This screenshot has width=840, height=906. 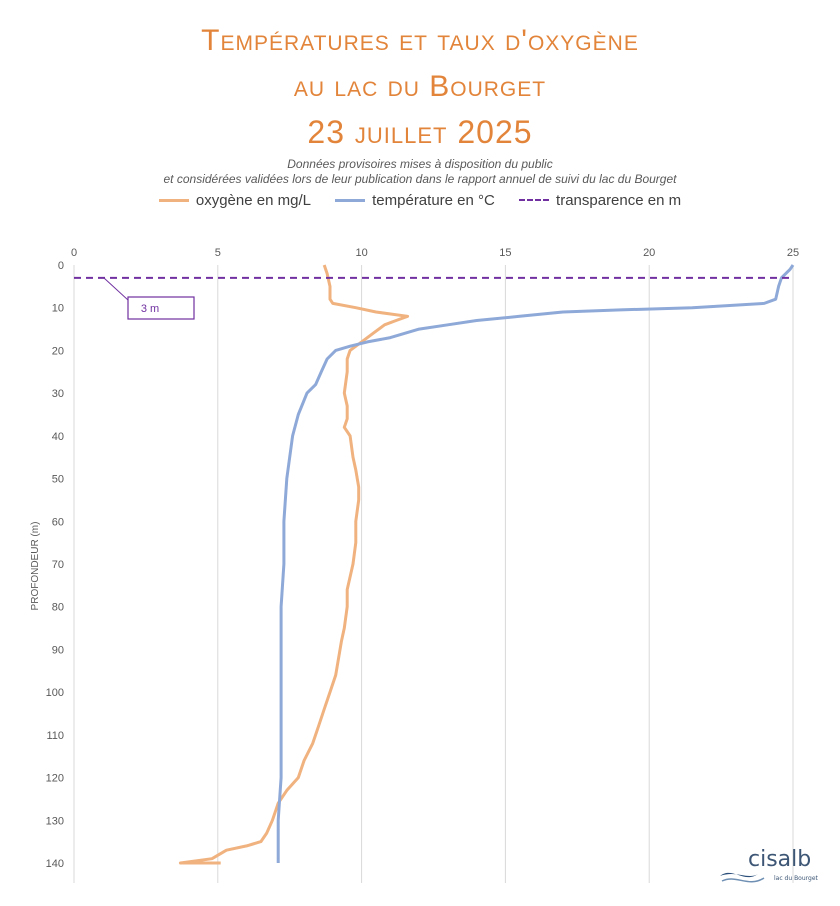 I want to click on legend-label-transparency: transparence en m, so click(x=619, y=200).